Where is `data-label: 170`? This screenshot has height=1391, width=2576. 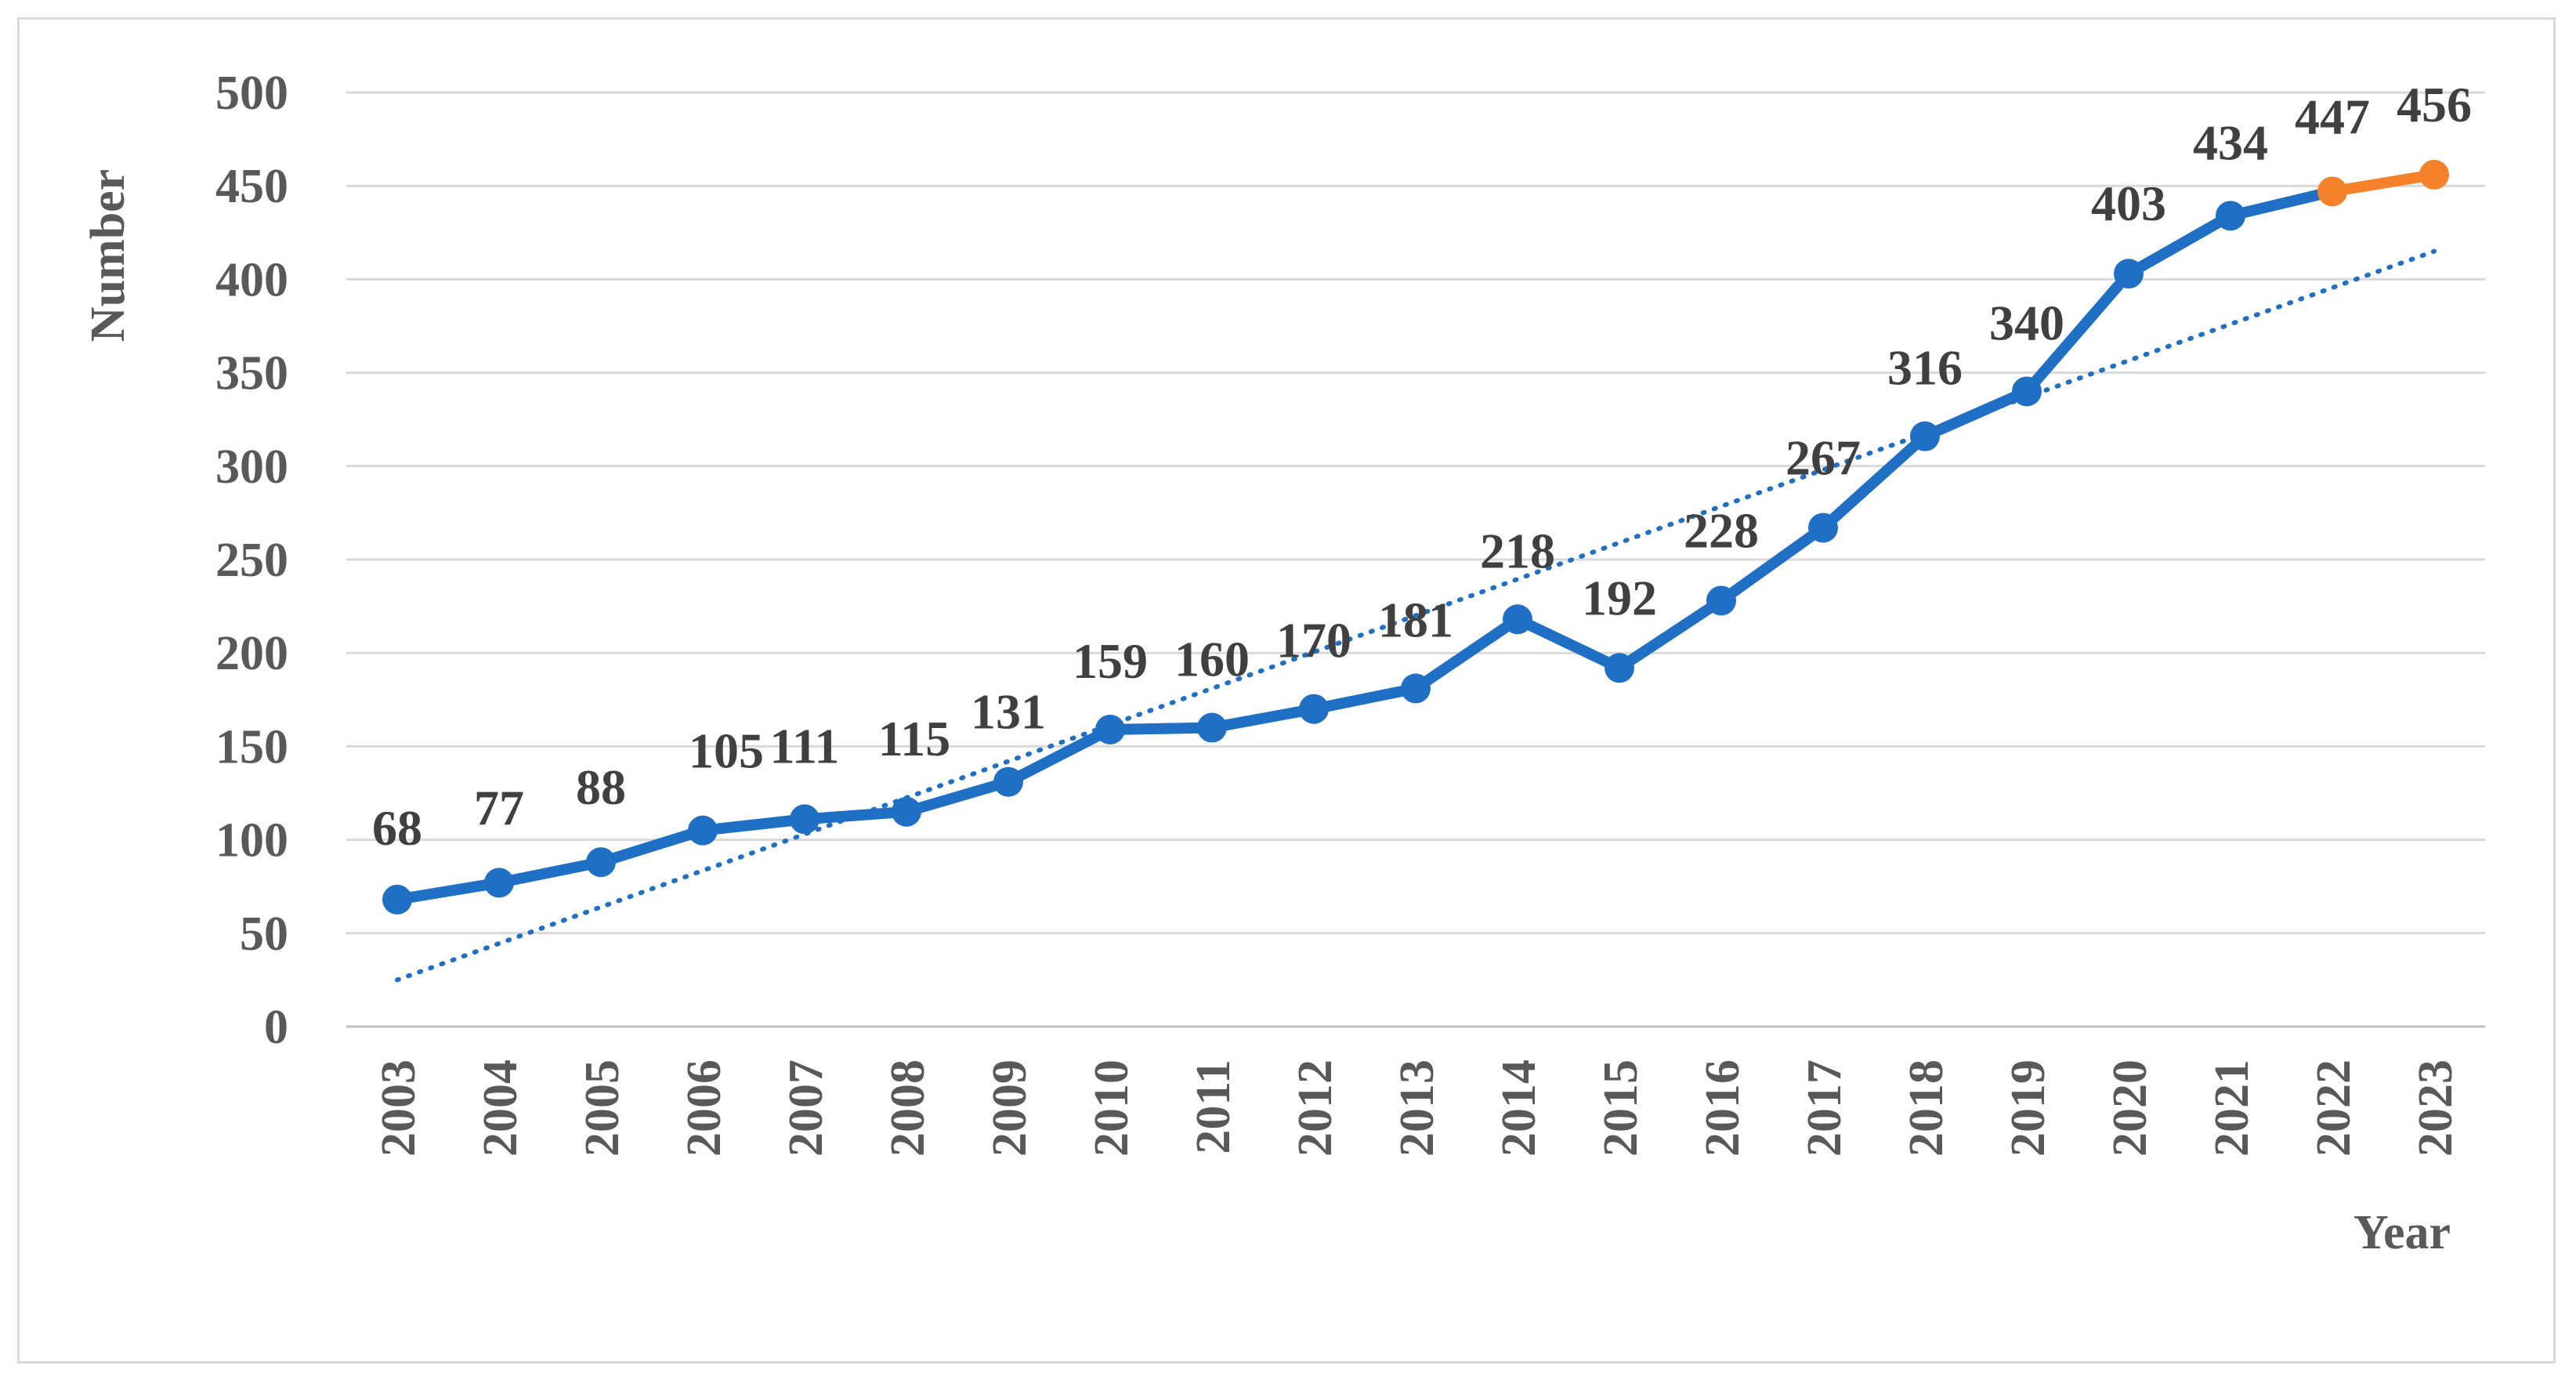 data-label: 170 is located at coordinates (1314, 640).